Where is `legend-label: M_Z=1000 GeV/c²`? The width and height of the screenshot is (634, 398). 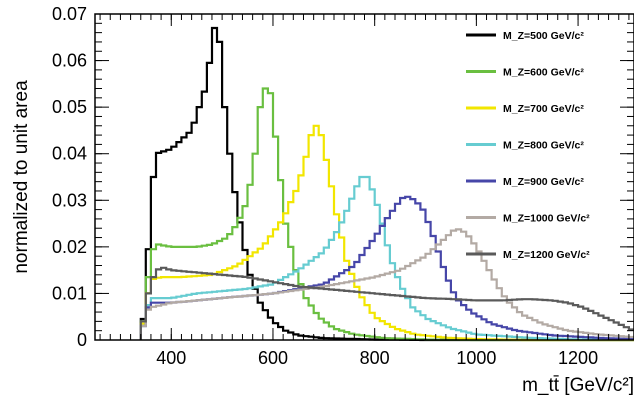
legend-label: M_Z=1000 GeV/c² is located at coordinates (546, 219).